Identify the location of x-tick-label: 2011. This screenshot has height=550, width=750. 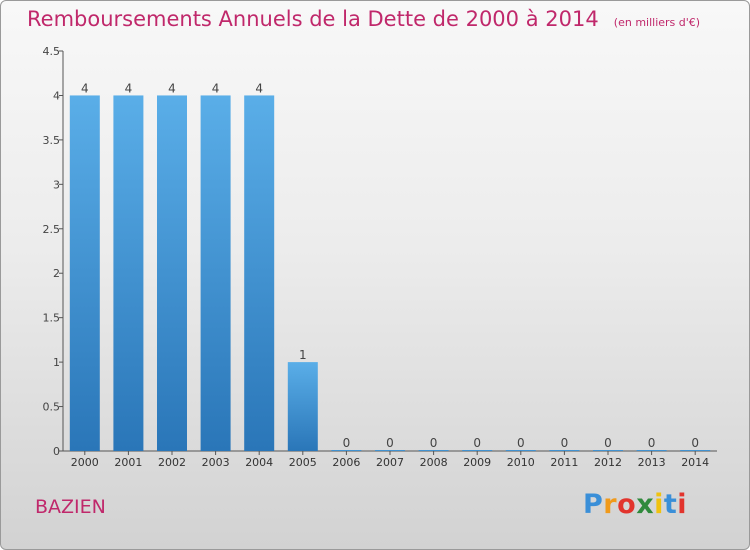
(564, 462).